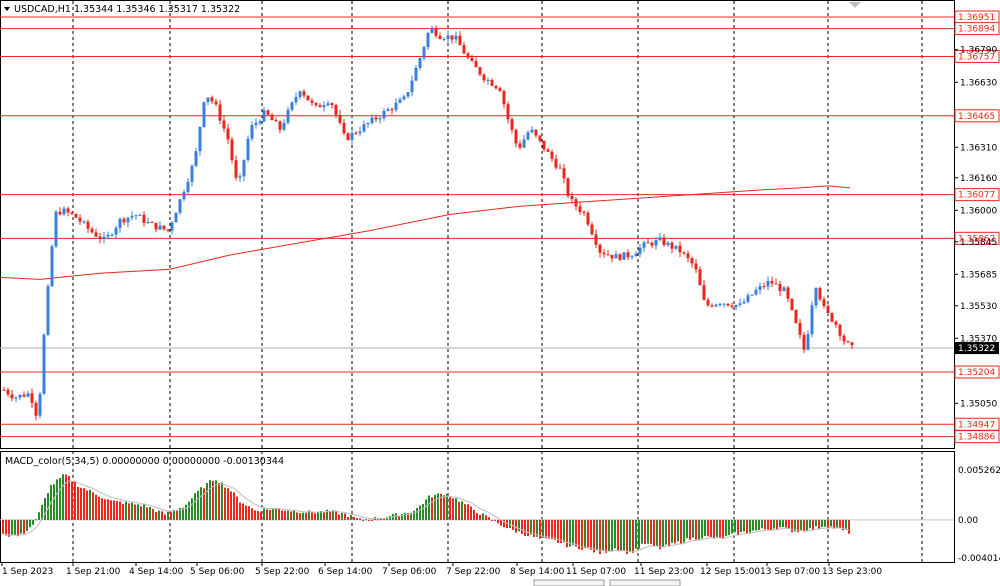 The image size is (1000, 586). I want to click on dropdown-triangle-icon, so click(7, 9).